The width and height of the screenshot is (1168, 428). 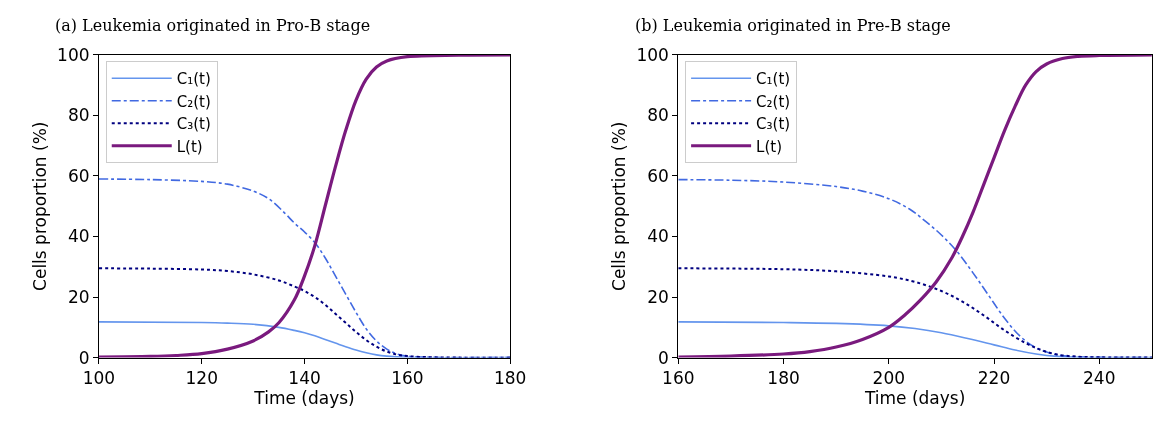 What do you see at coordinates (304, 378) in the screenshot?
I see `x-tick-label: 140` at bounding box center [304, 378].